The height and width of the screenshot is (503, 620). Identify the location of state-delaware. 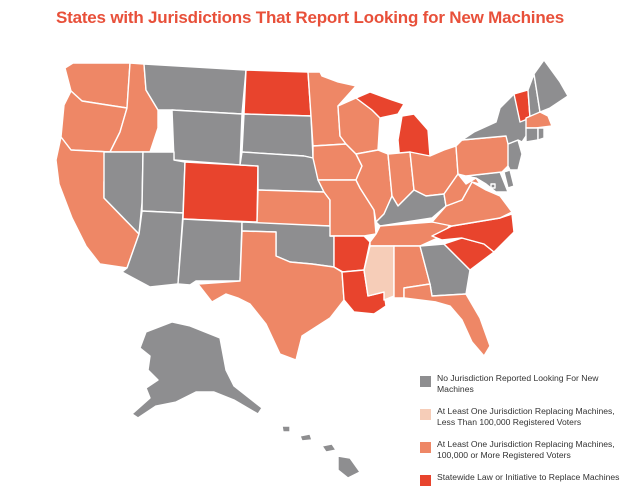
(509, 179).